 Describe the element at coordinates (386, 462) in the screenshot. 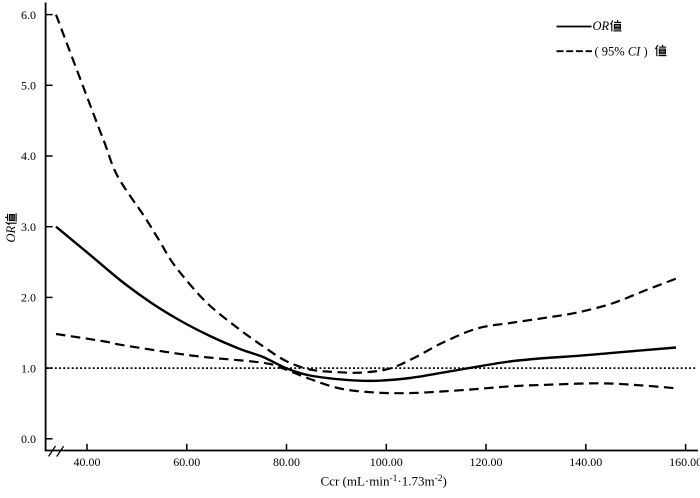

I see `svg-text: 100.00` at that location.